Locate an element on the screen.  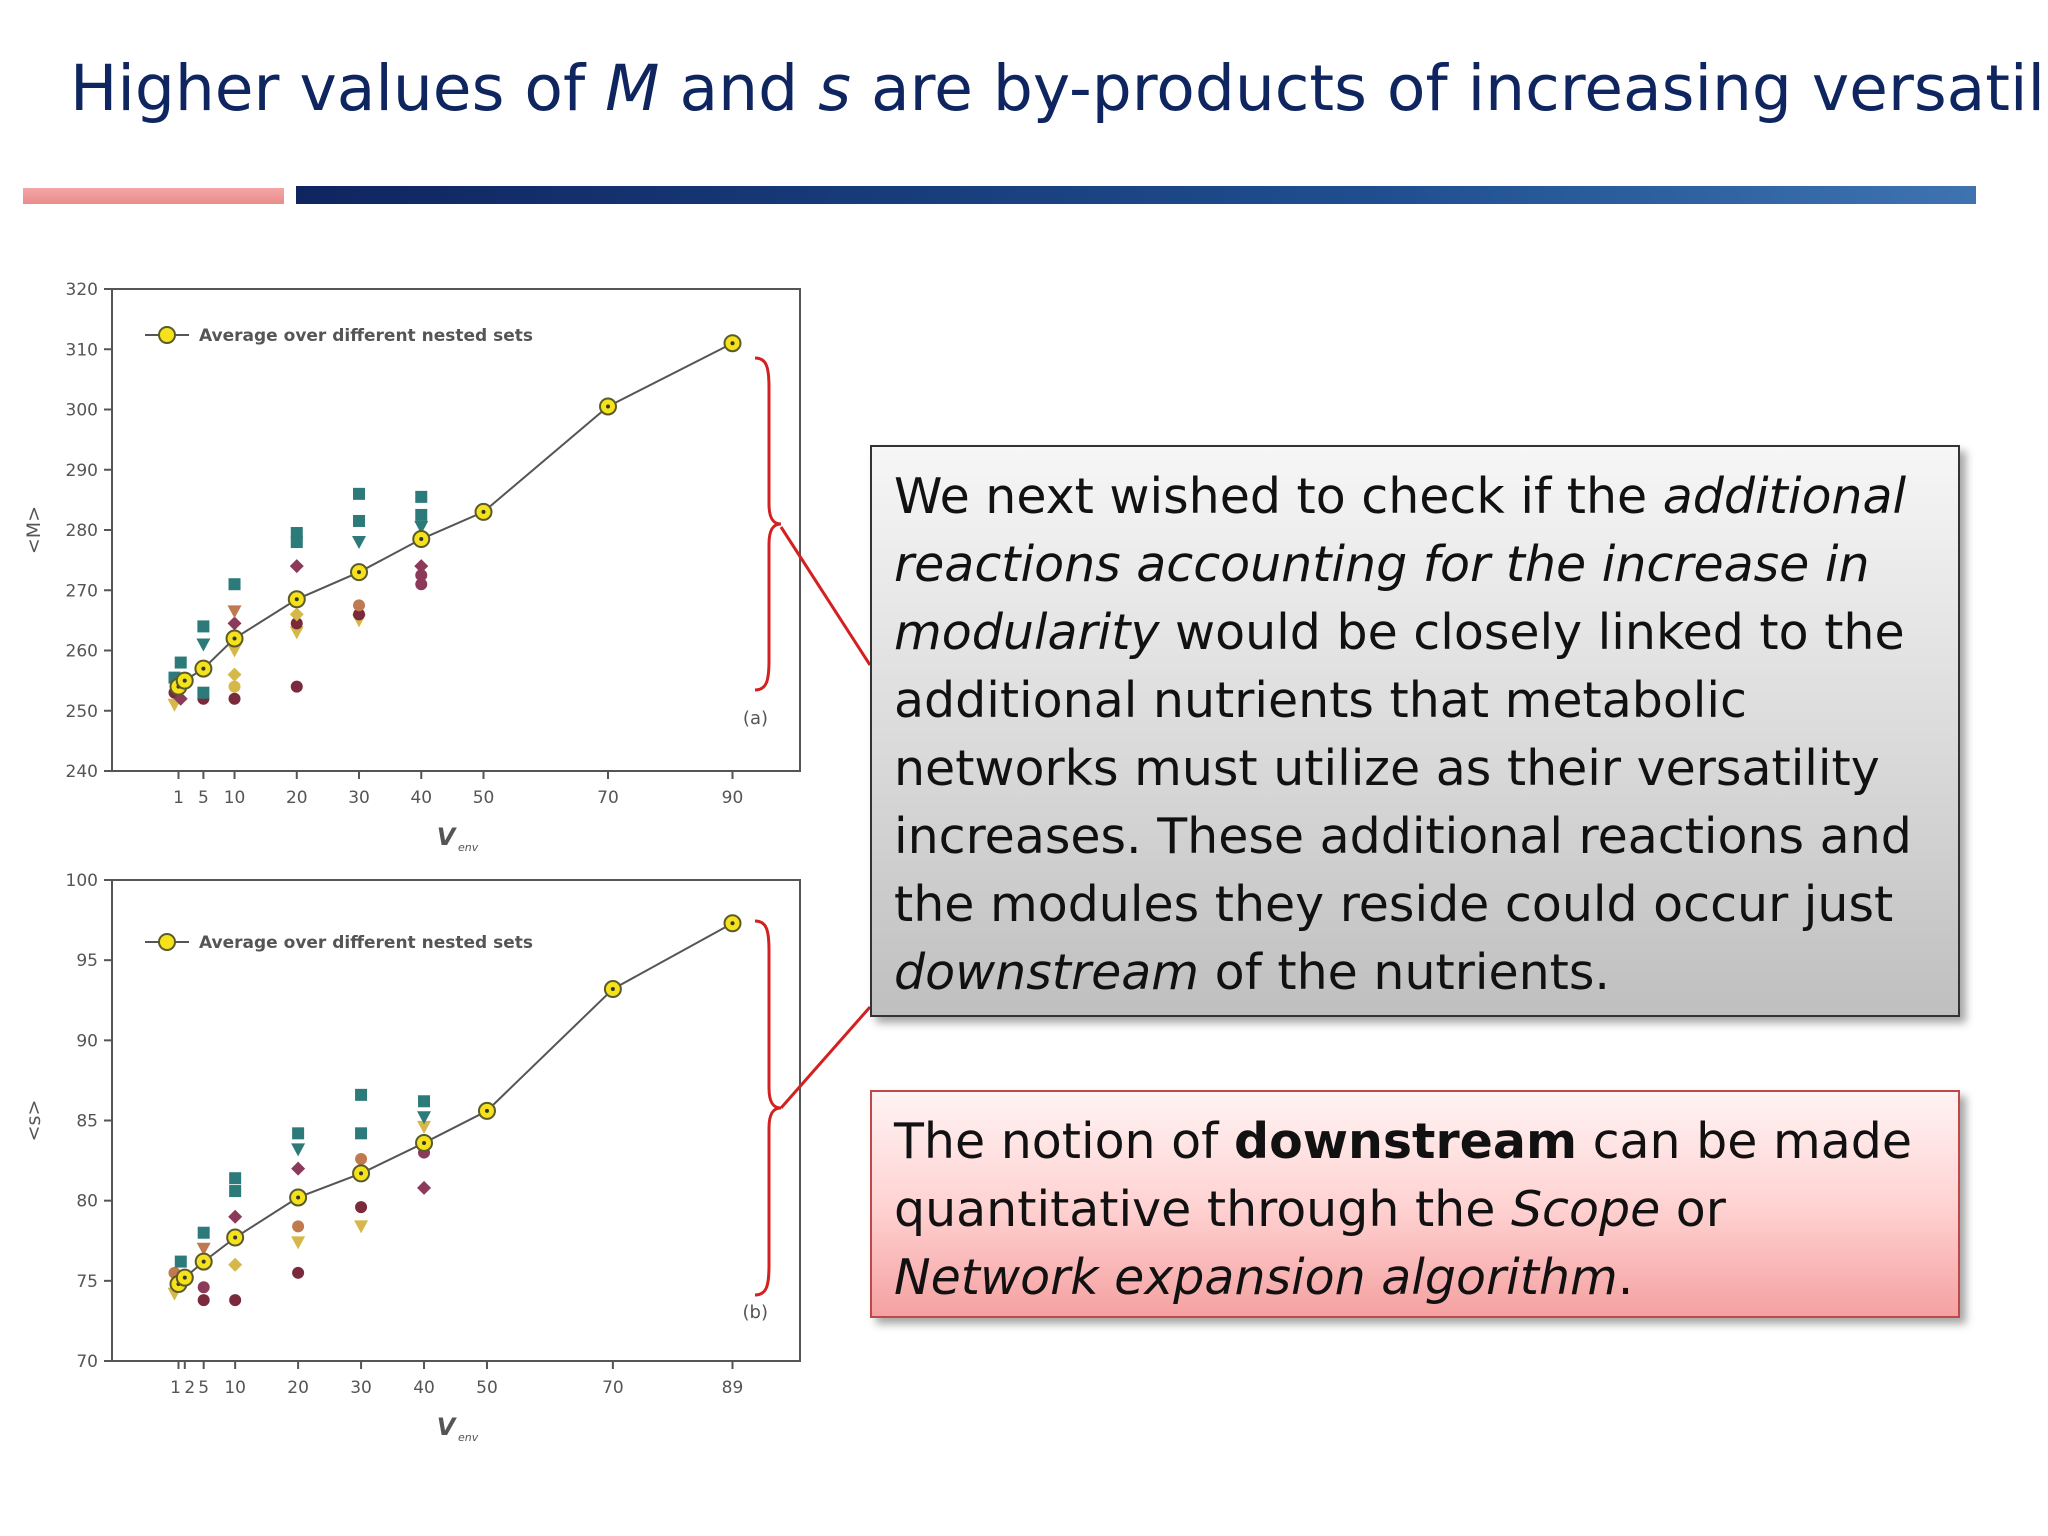
x-tick-label: 90 is located at coordinates (733, 798).